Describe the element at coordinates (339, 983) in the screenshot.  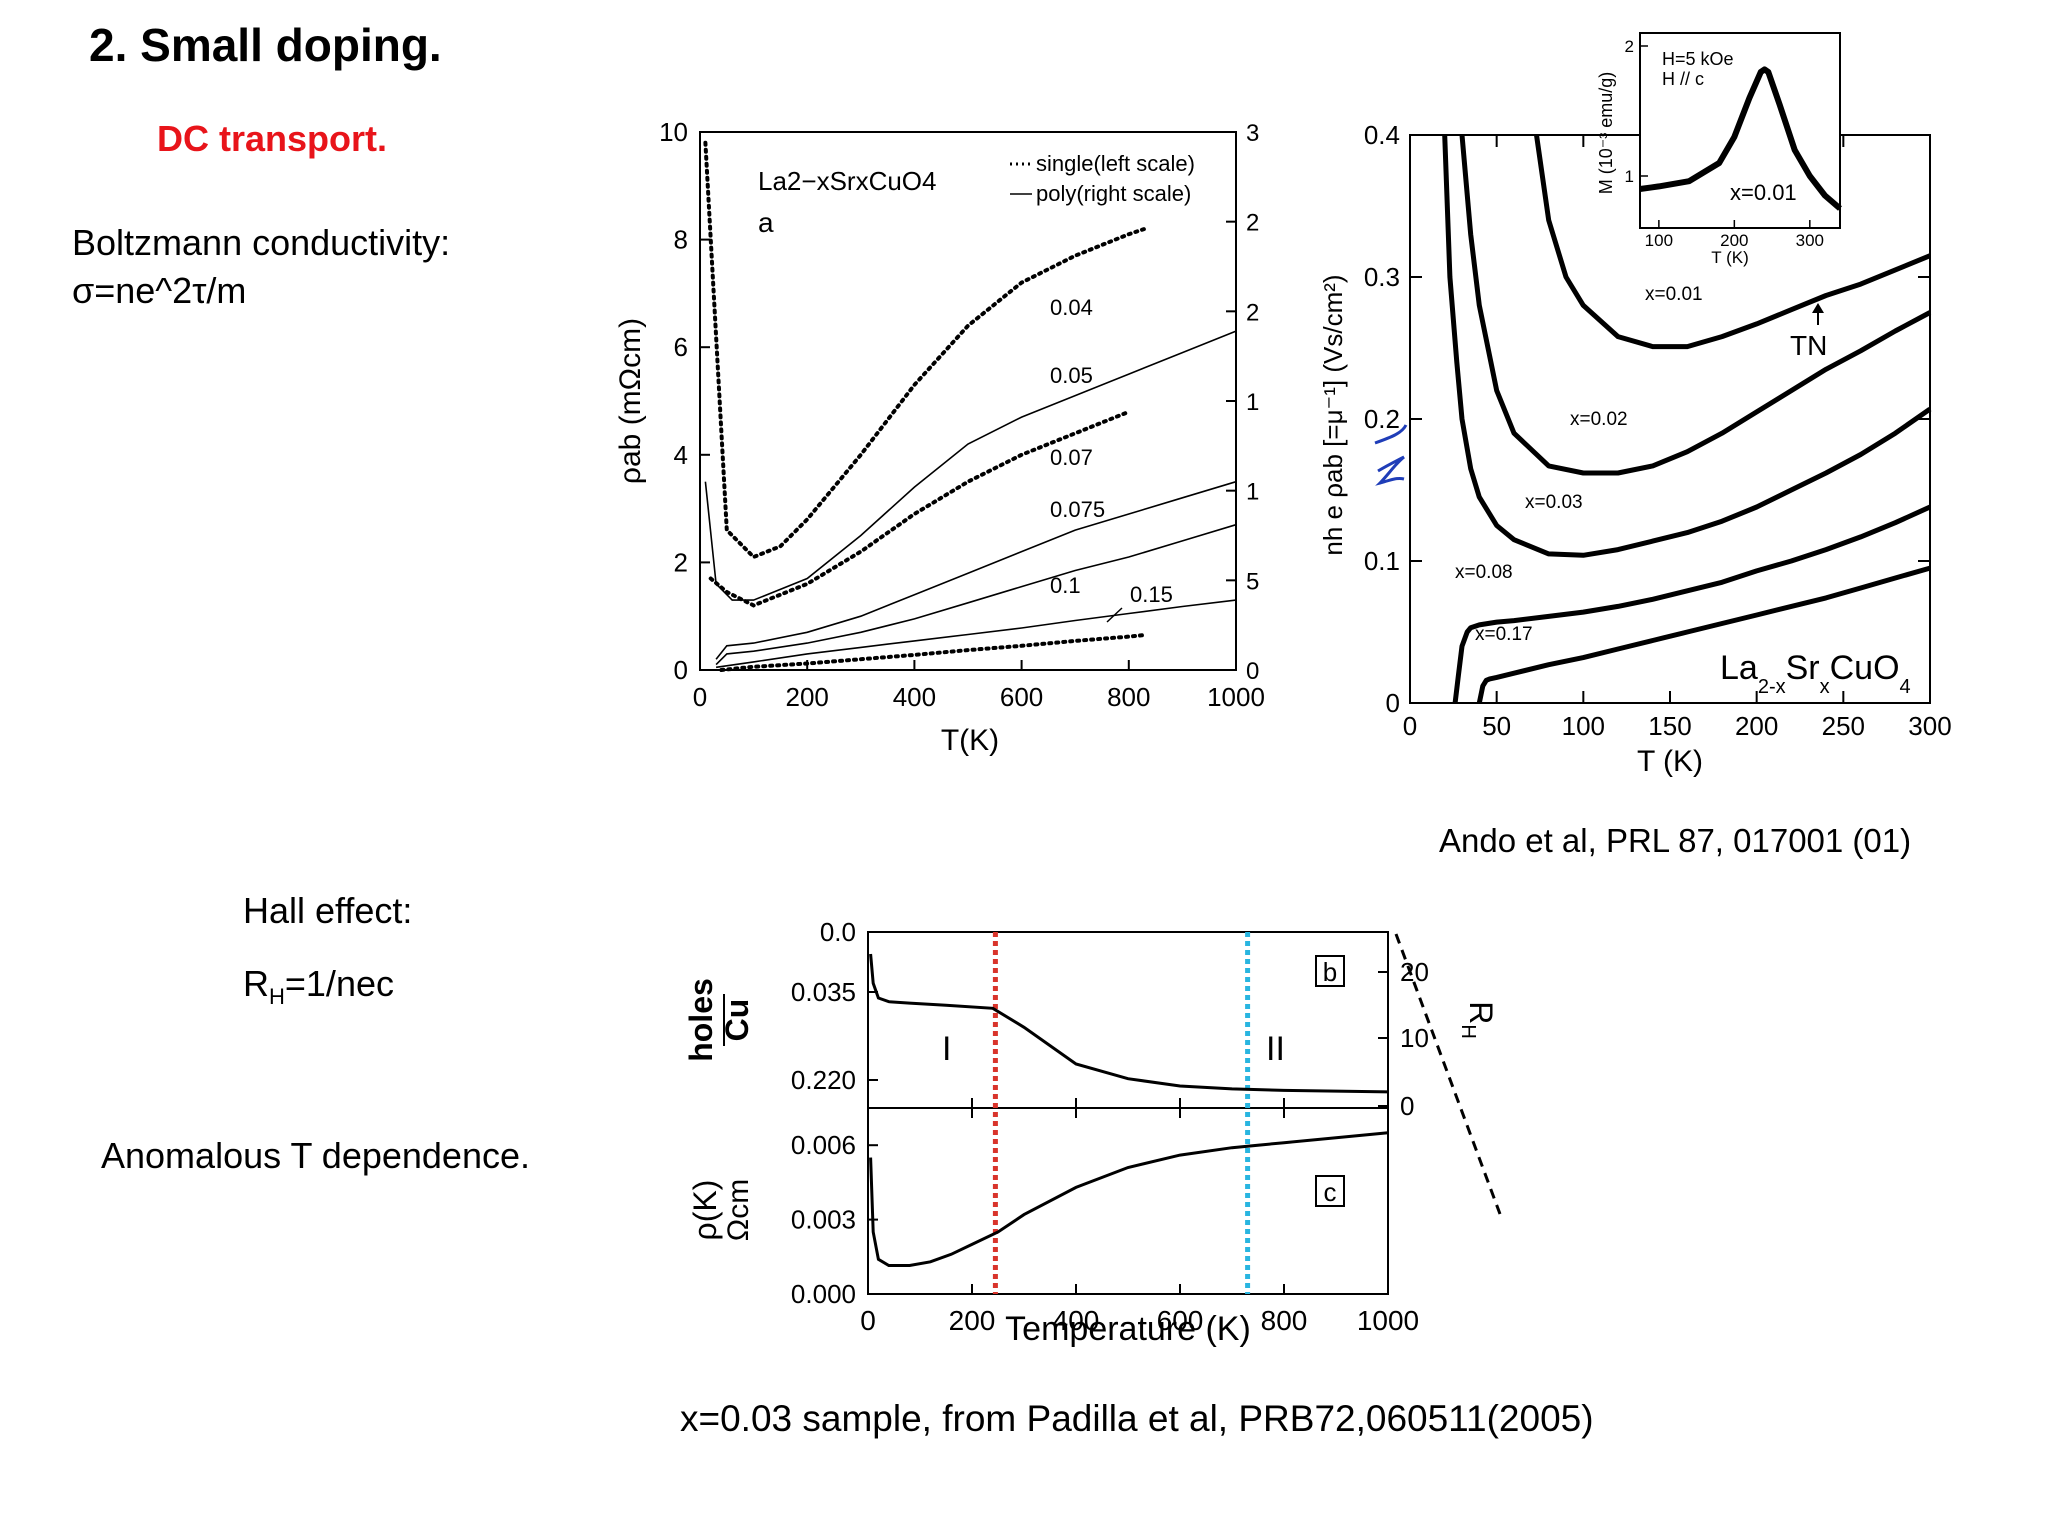
I see `hall-formula-rest: =1/nec` at that location.